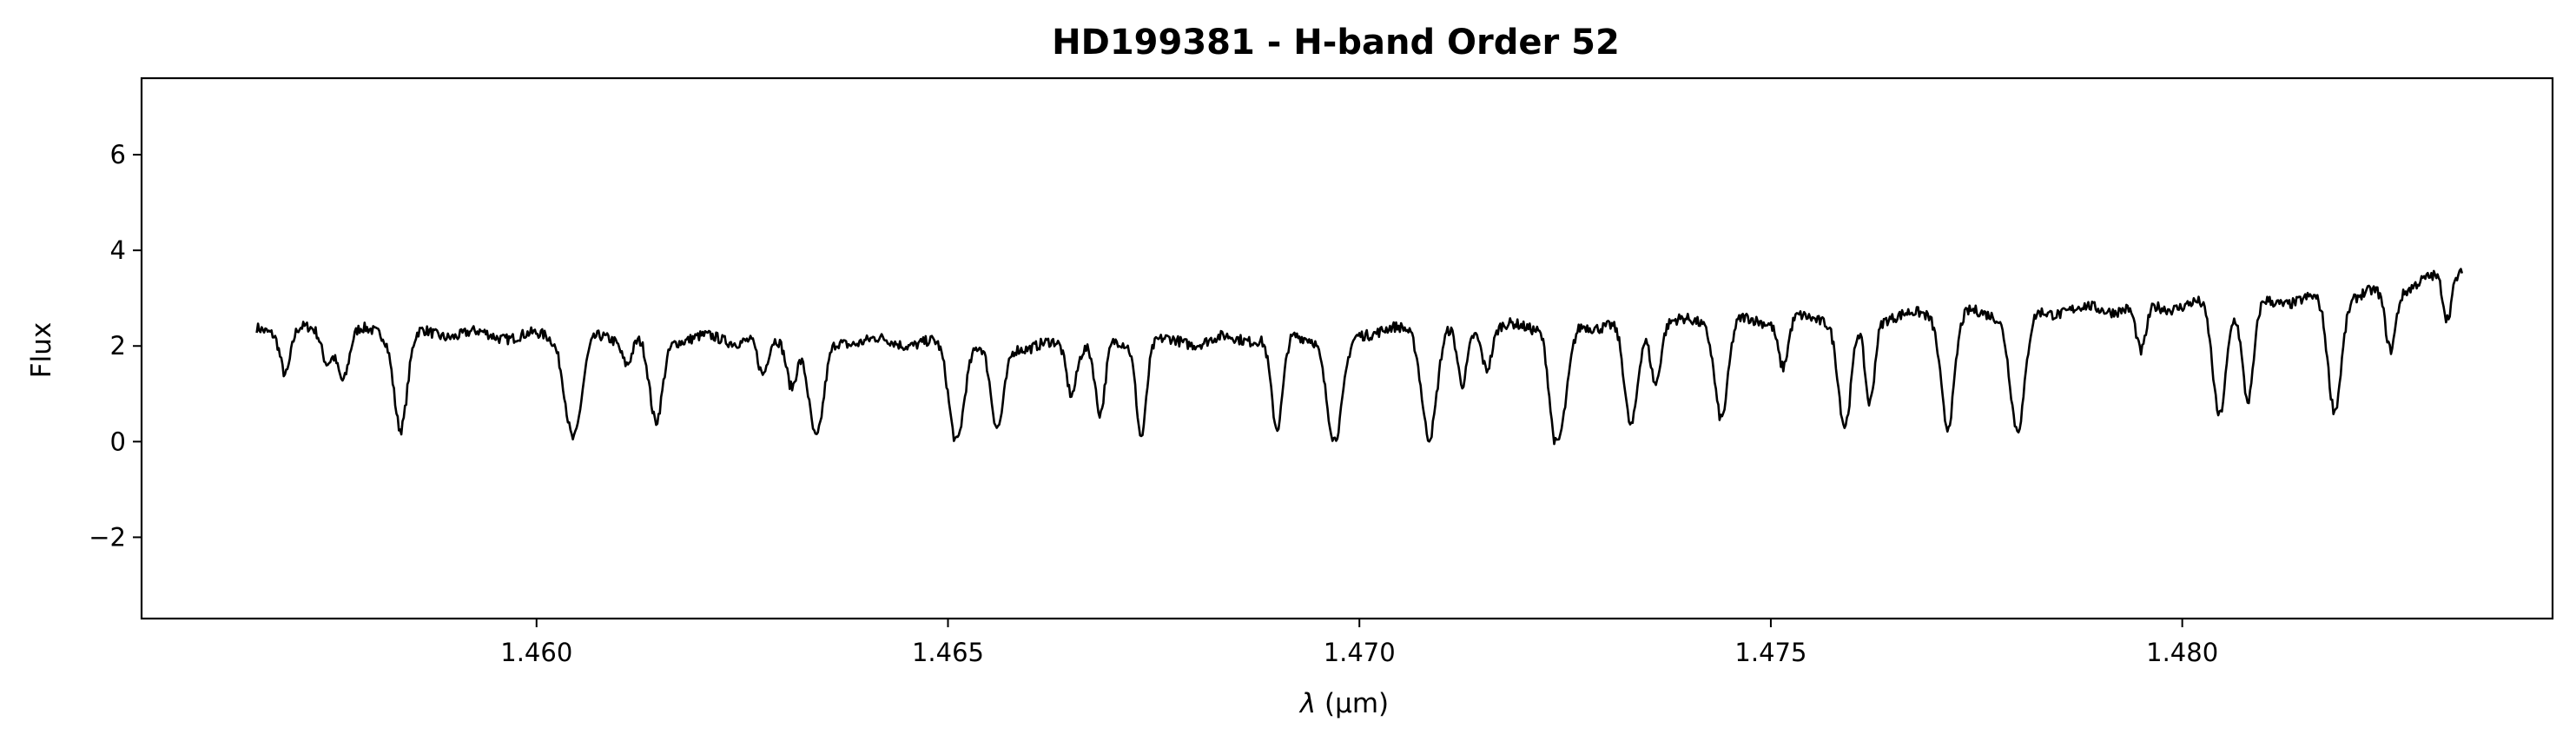 The image size is (2576, 748). Describe the element at coordinates (118, 250) in the screenshot. I see `y-tick-label: 4` at that location.